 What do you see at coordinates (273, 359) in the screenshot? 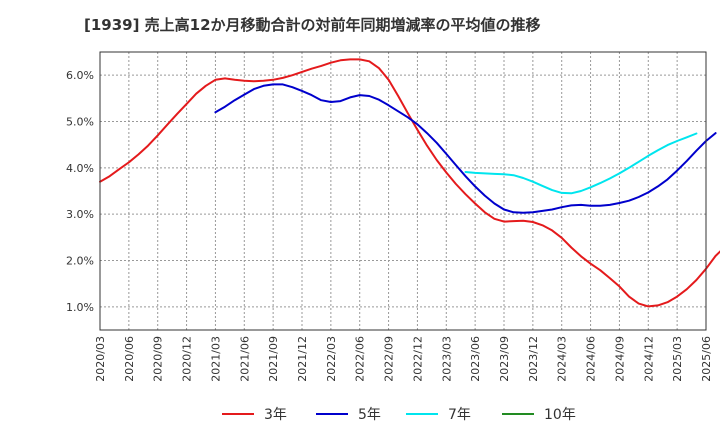
I see `x-tick-label: 2021/09` at bounding box center [273, 359].